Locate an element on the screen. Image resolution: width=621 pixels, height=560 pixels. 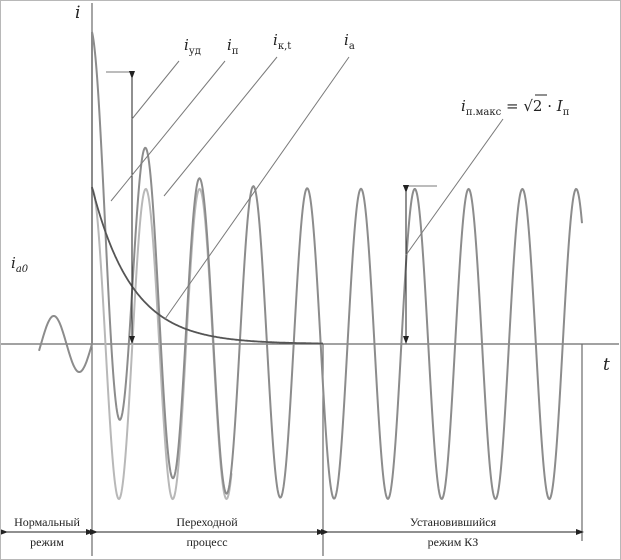
time-axis-label: t is located at coordinates (606, 365).